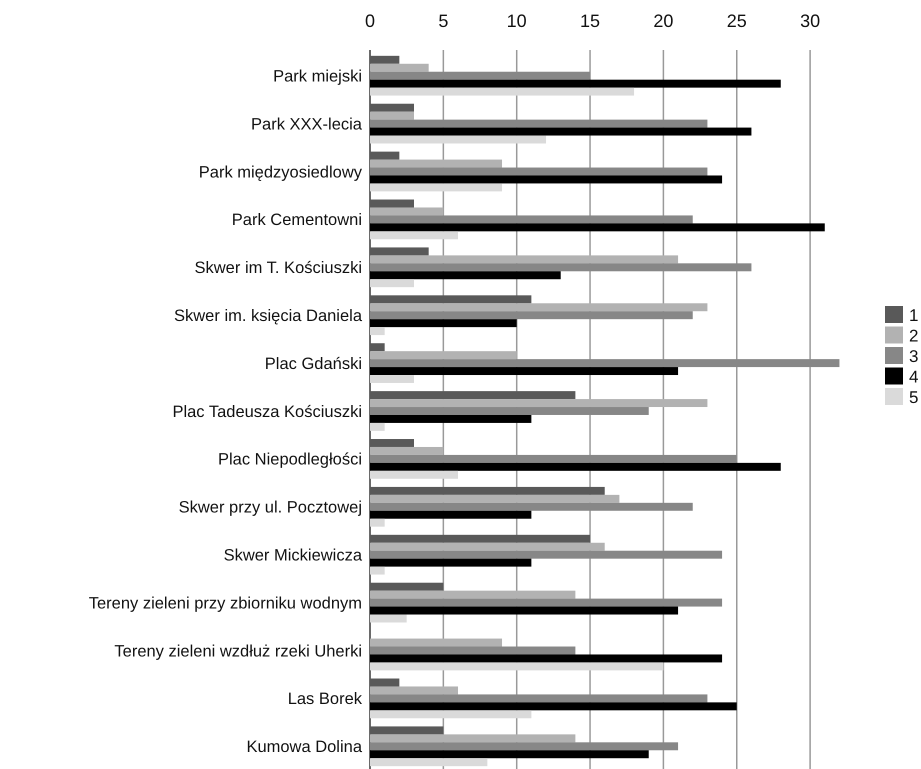  I want to click on x-tick-label: 10, so click(516, 21).